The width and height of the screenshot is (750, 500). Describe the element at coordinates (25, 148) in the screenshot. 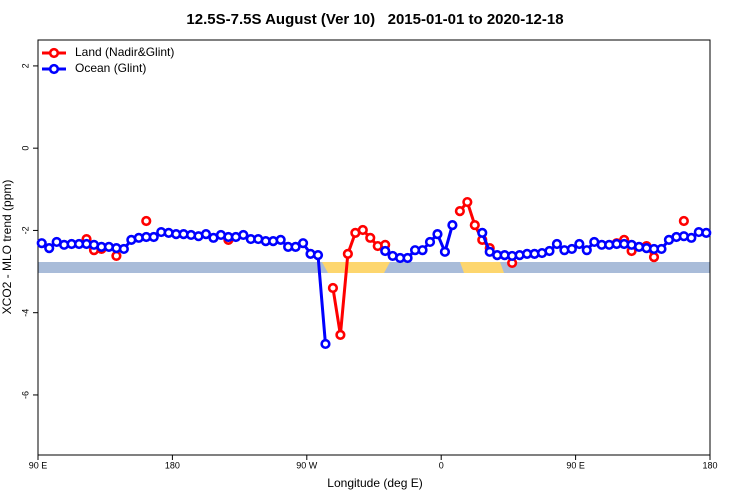

I see `y-tick-label: 0` at that location.